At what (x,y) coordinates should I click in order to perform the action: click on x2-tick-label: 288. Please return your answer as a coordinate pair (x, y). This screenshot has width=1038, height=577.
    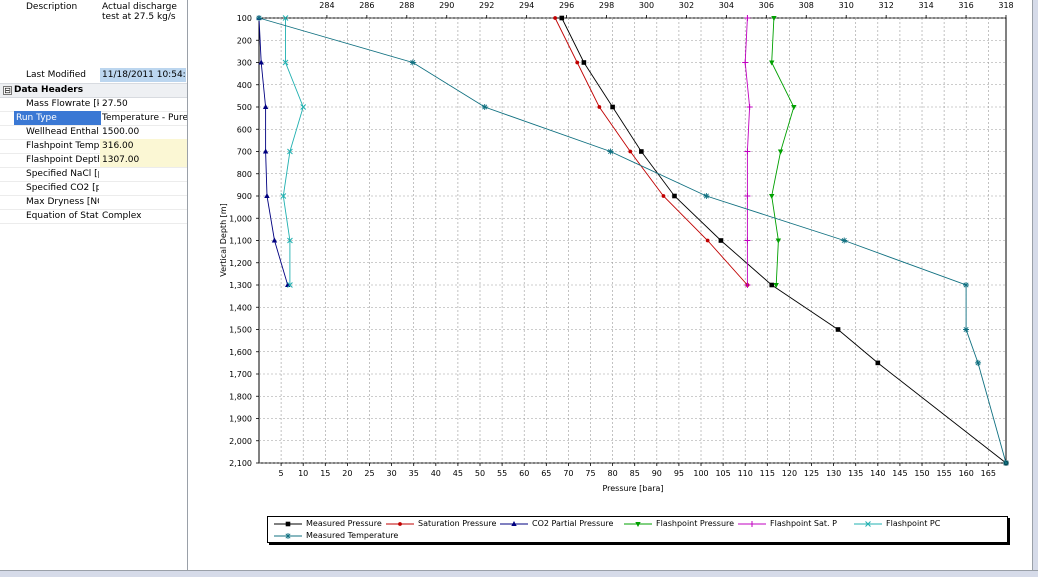
    Looking at the image, I should click on (406, 5).